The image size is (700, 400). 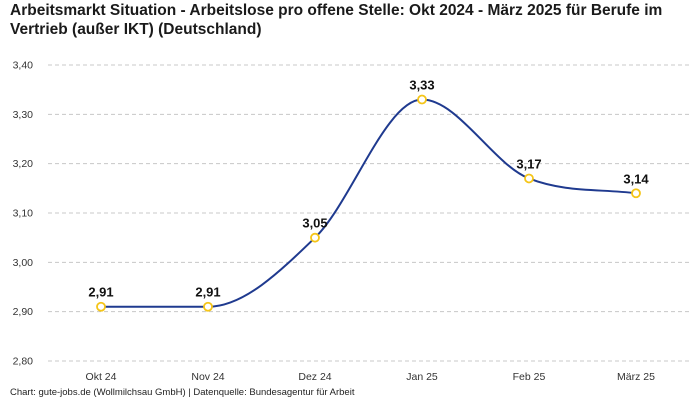 I want to click on y-tick-label: 3,00, so click(x=23, y=263).